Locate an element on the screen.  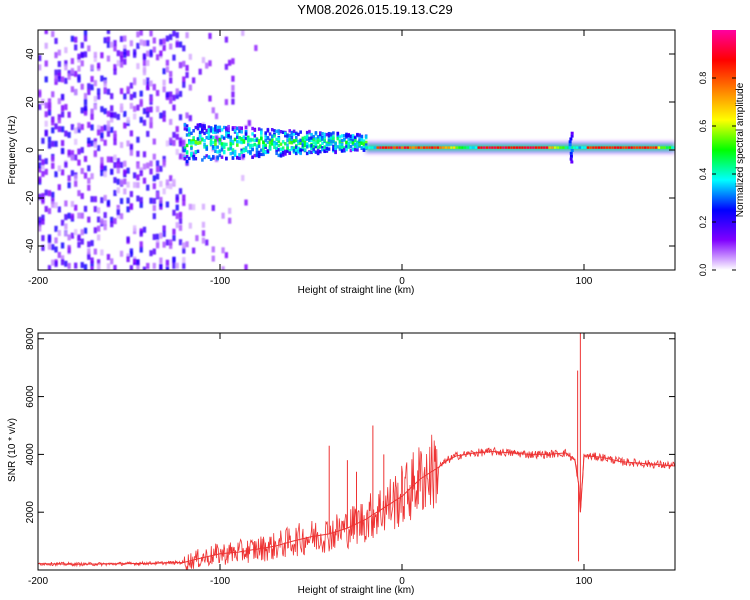
heatmap-spike-cell is located at coordinates (572, 162).